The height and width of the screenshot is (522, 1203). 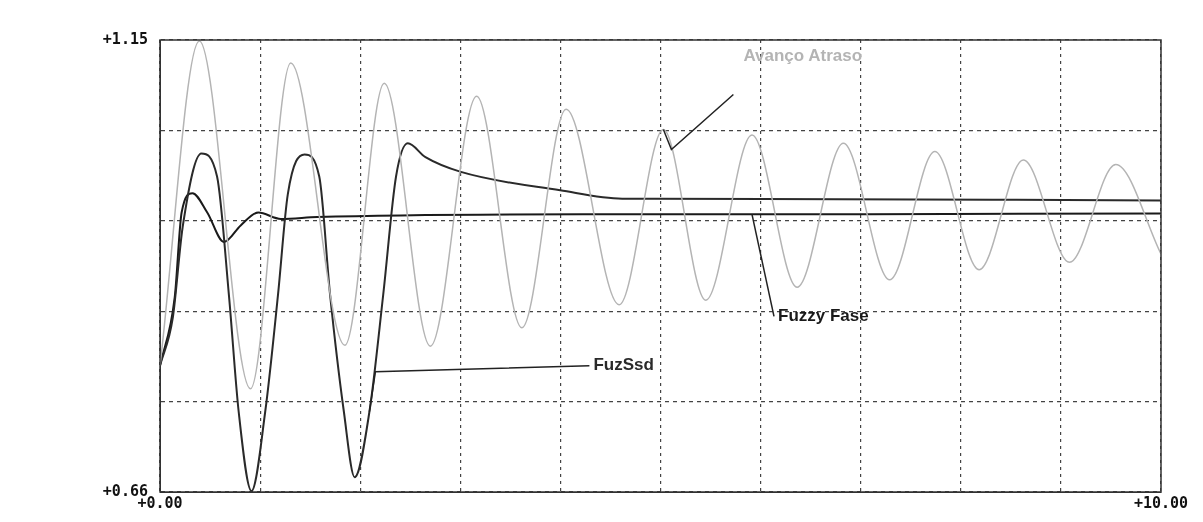 What do you see at coordinates (803, 56) in the screenshot?
I see `text: Avanço Atraso` at bounding box center [803, 56].